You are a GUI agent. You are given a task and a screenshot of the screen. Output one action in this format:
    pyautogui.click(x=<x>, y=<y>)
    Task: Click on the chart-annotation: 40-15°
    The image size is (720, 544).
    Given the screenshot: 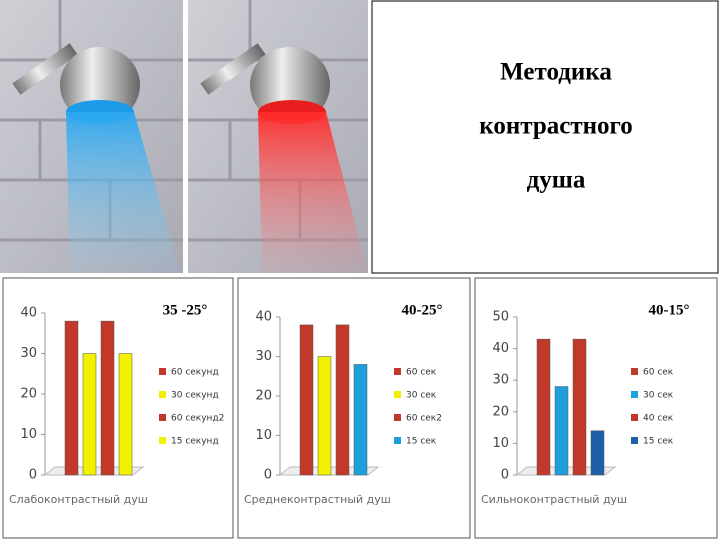 What is the action you would take?
    pyautogui.click(x=669, y=310)
    